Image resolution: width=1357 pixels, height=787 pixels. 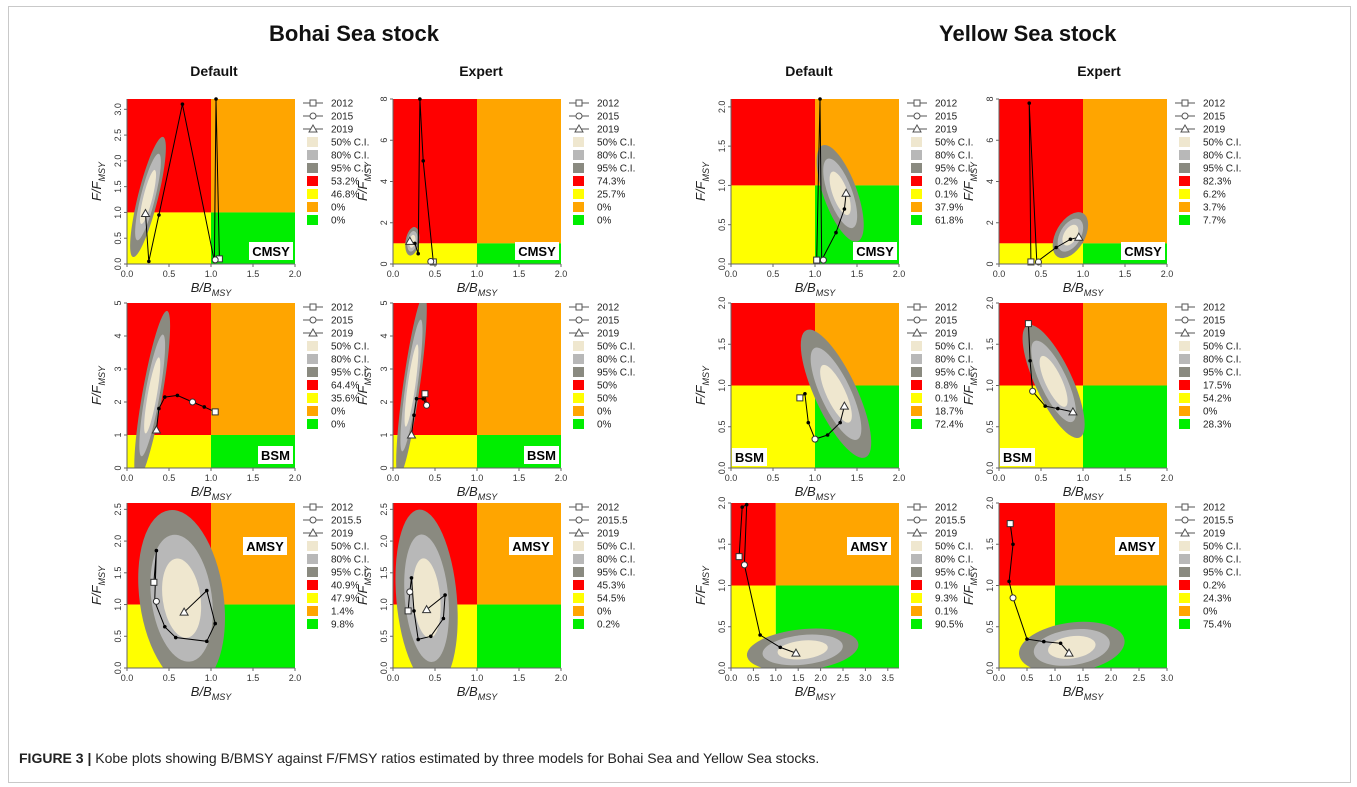 I want to click on ci-50-region, so click(x=840, y=193).